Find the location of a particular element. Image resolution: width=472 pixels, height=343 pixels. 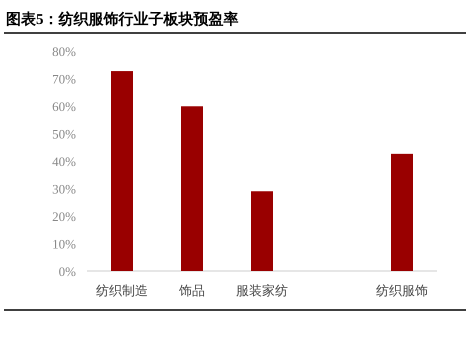

y-tick-label: 60% is located at coordinates (64, 106).